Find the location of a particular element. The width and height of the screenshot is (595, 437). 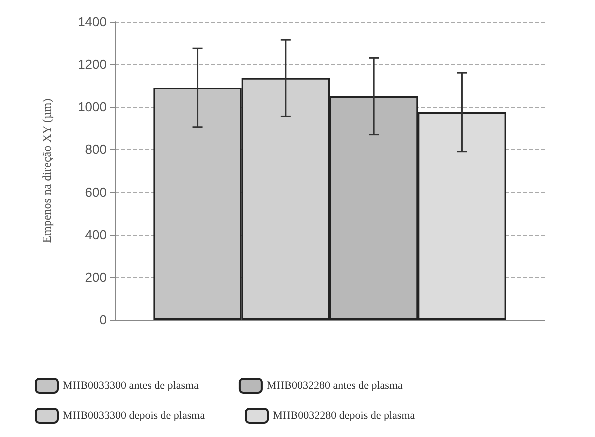

y-tick-label: 1000 is located at coordinates (92, 107).